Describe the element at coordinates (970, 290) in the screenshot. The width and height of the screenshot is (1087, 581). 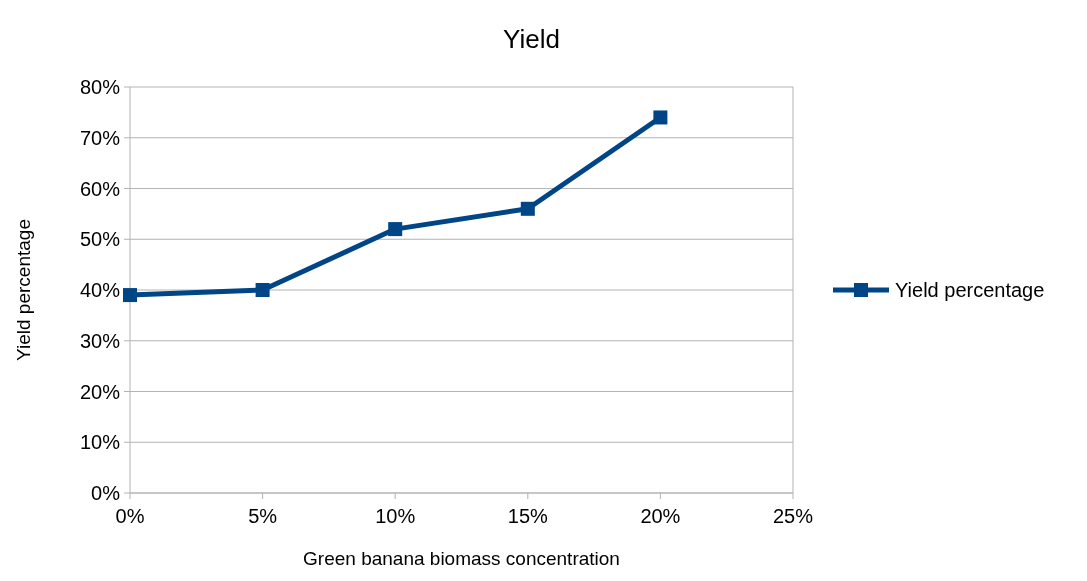
I see `legend-label: Yield percentage` at that location.